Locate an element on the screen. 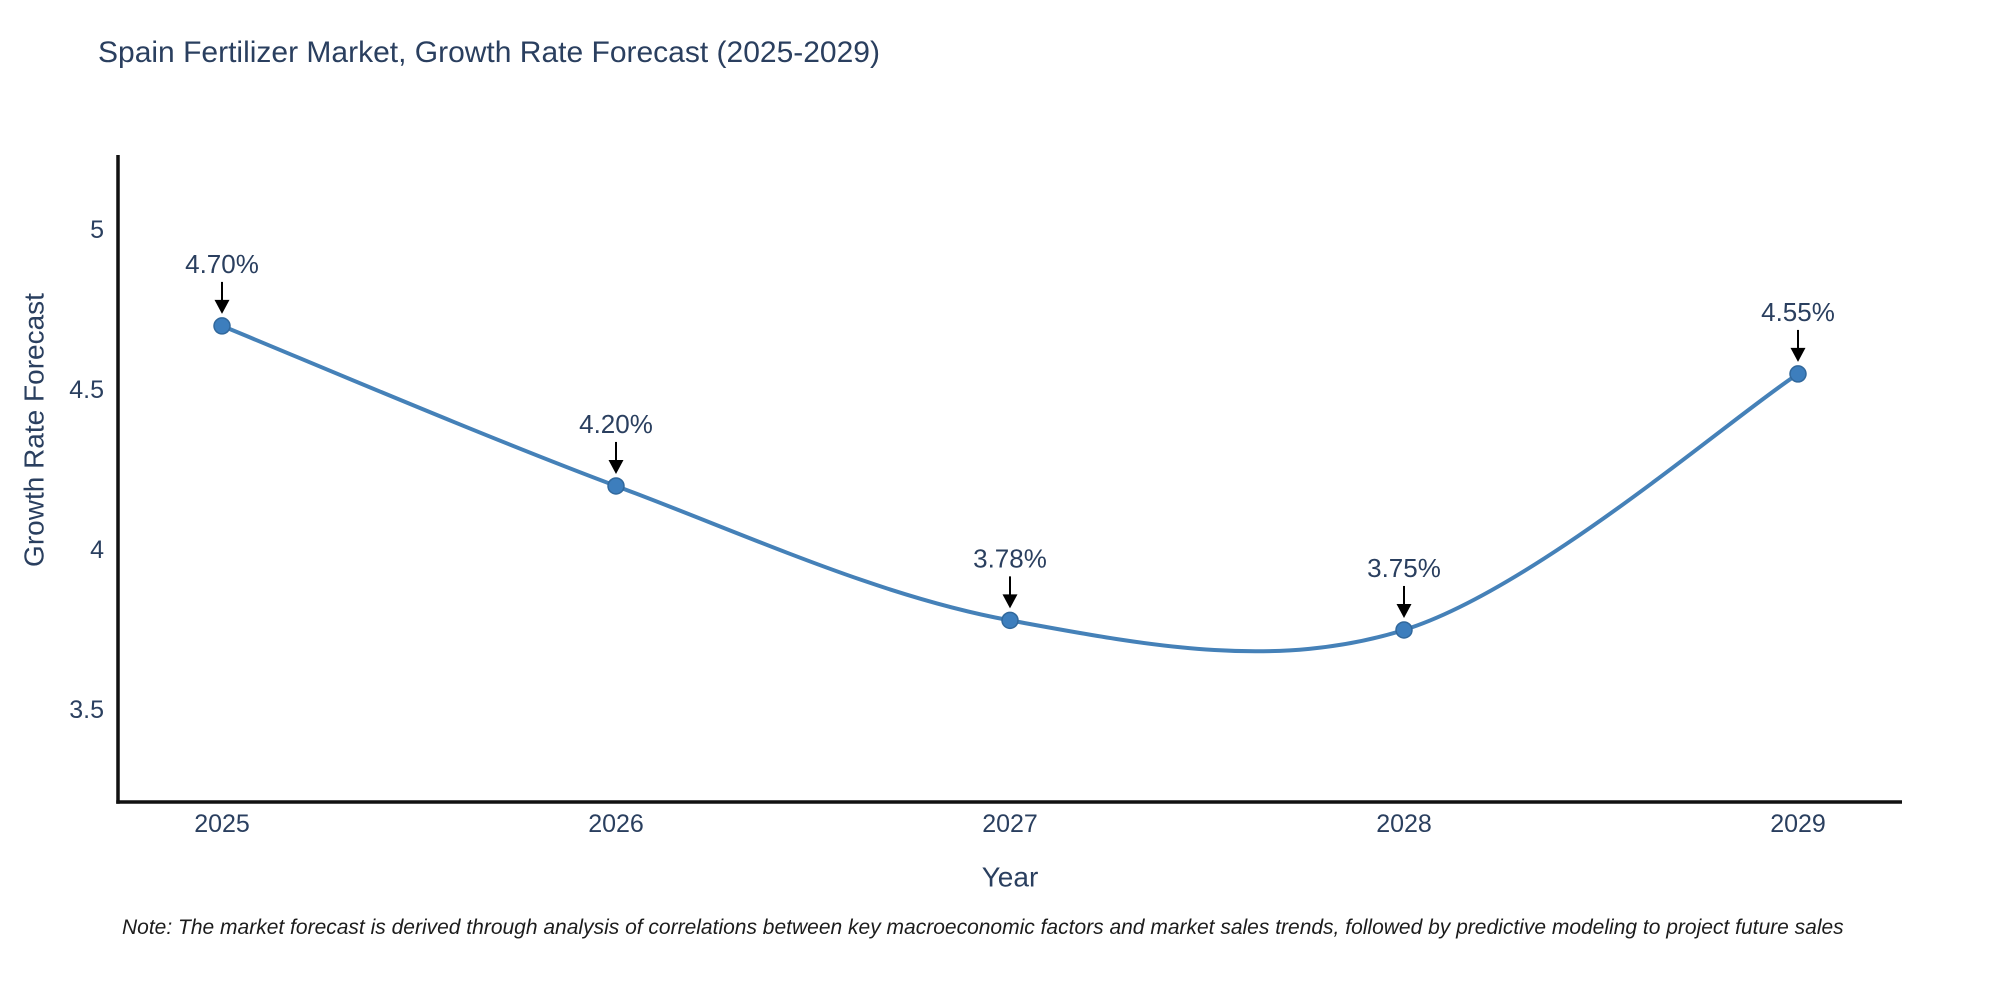 Image resolution: width=2000 pixels, height=1000 pixels. y-tick-label: 4 is located at coordinates (97, 550).